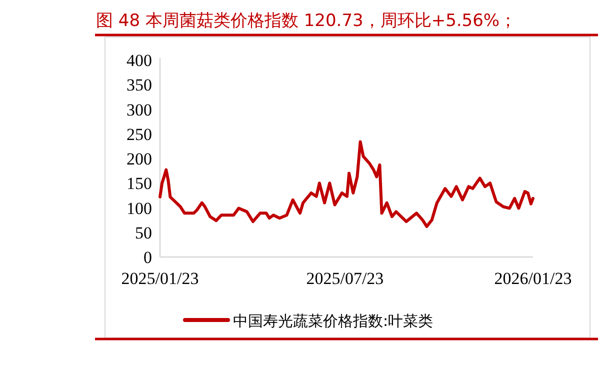  What do you see at coordinates (345, 278) in the screenshot?
I see `x-tick-label: 2025/07/23` at bounding box center [345, 278].